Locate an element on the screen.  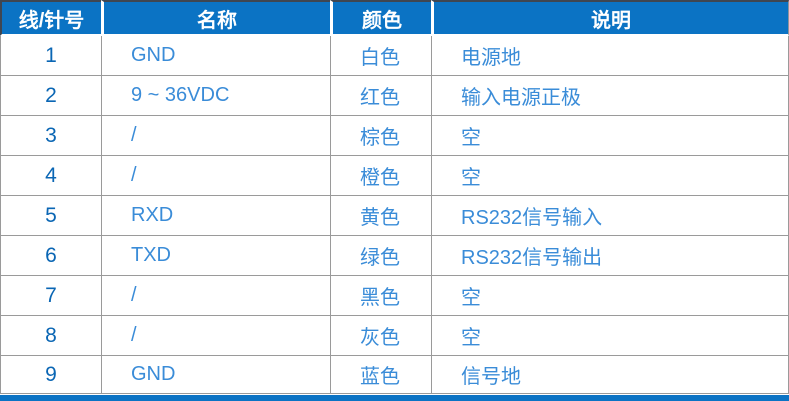
table-row: 1 GND 白色 电源地 is located at coordinates (394, 56).